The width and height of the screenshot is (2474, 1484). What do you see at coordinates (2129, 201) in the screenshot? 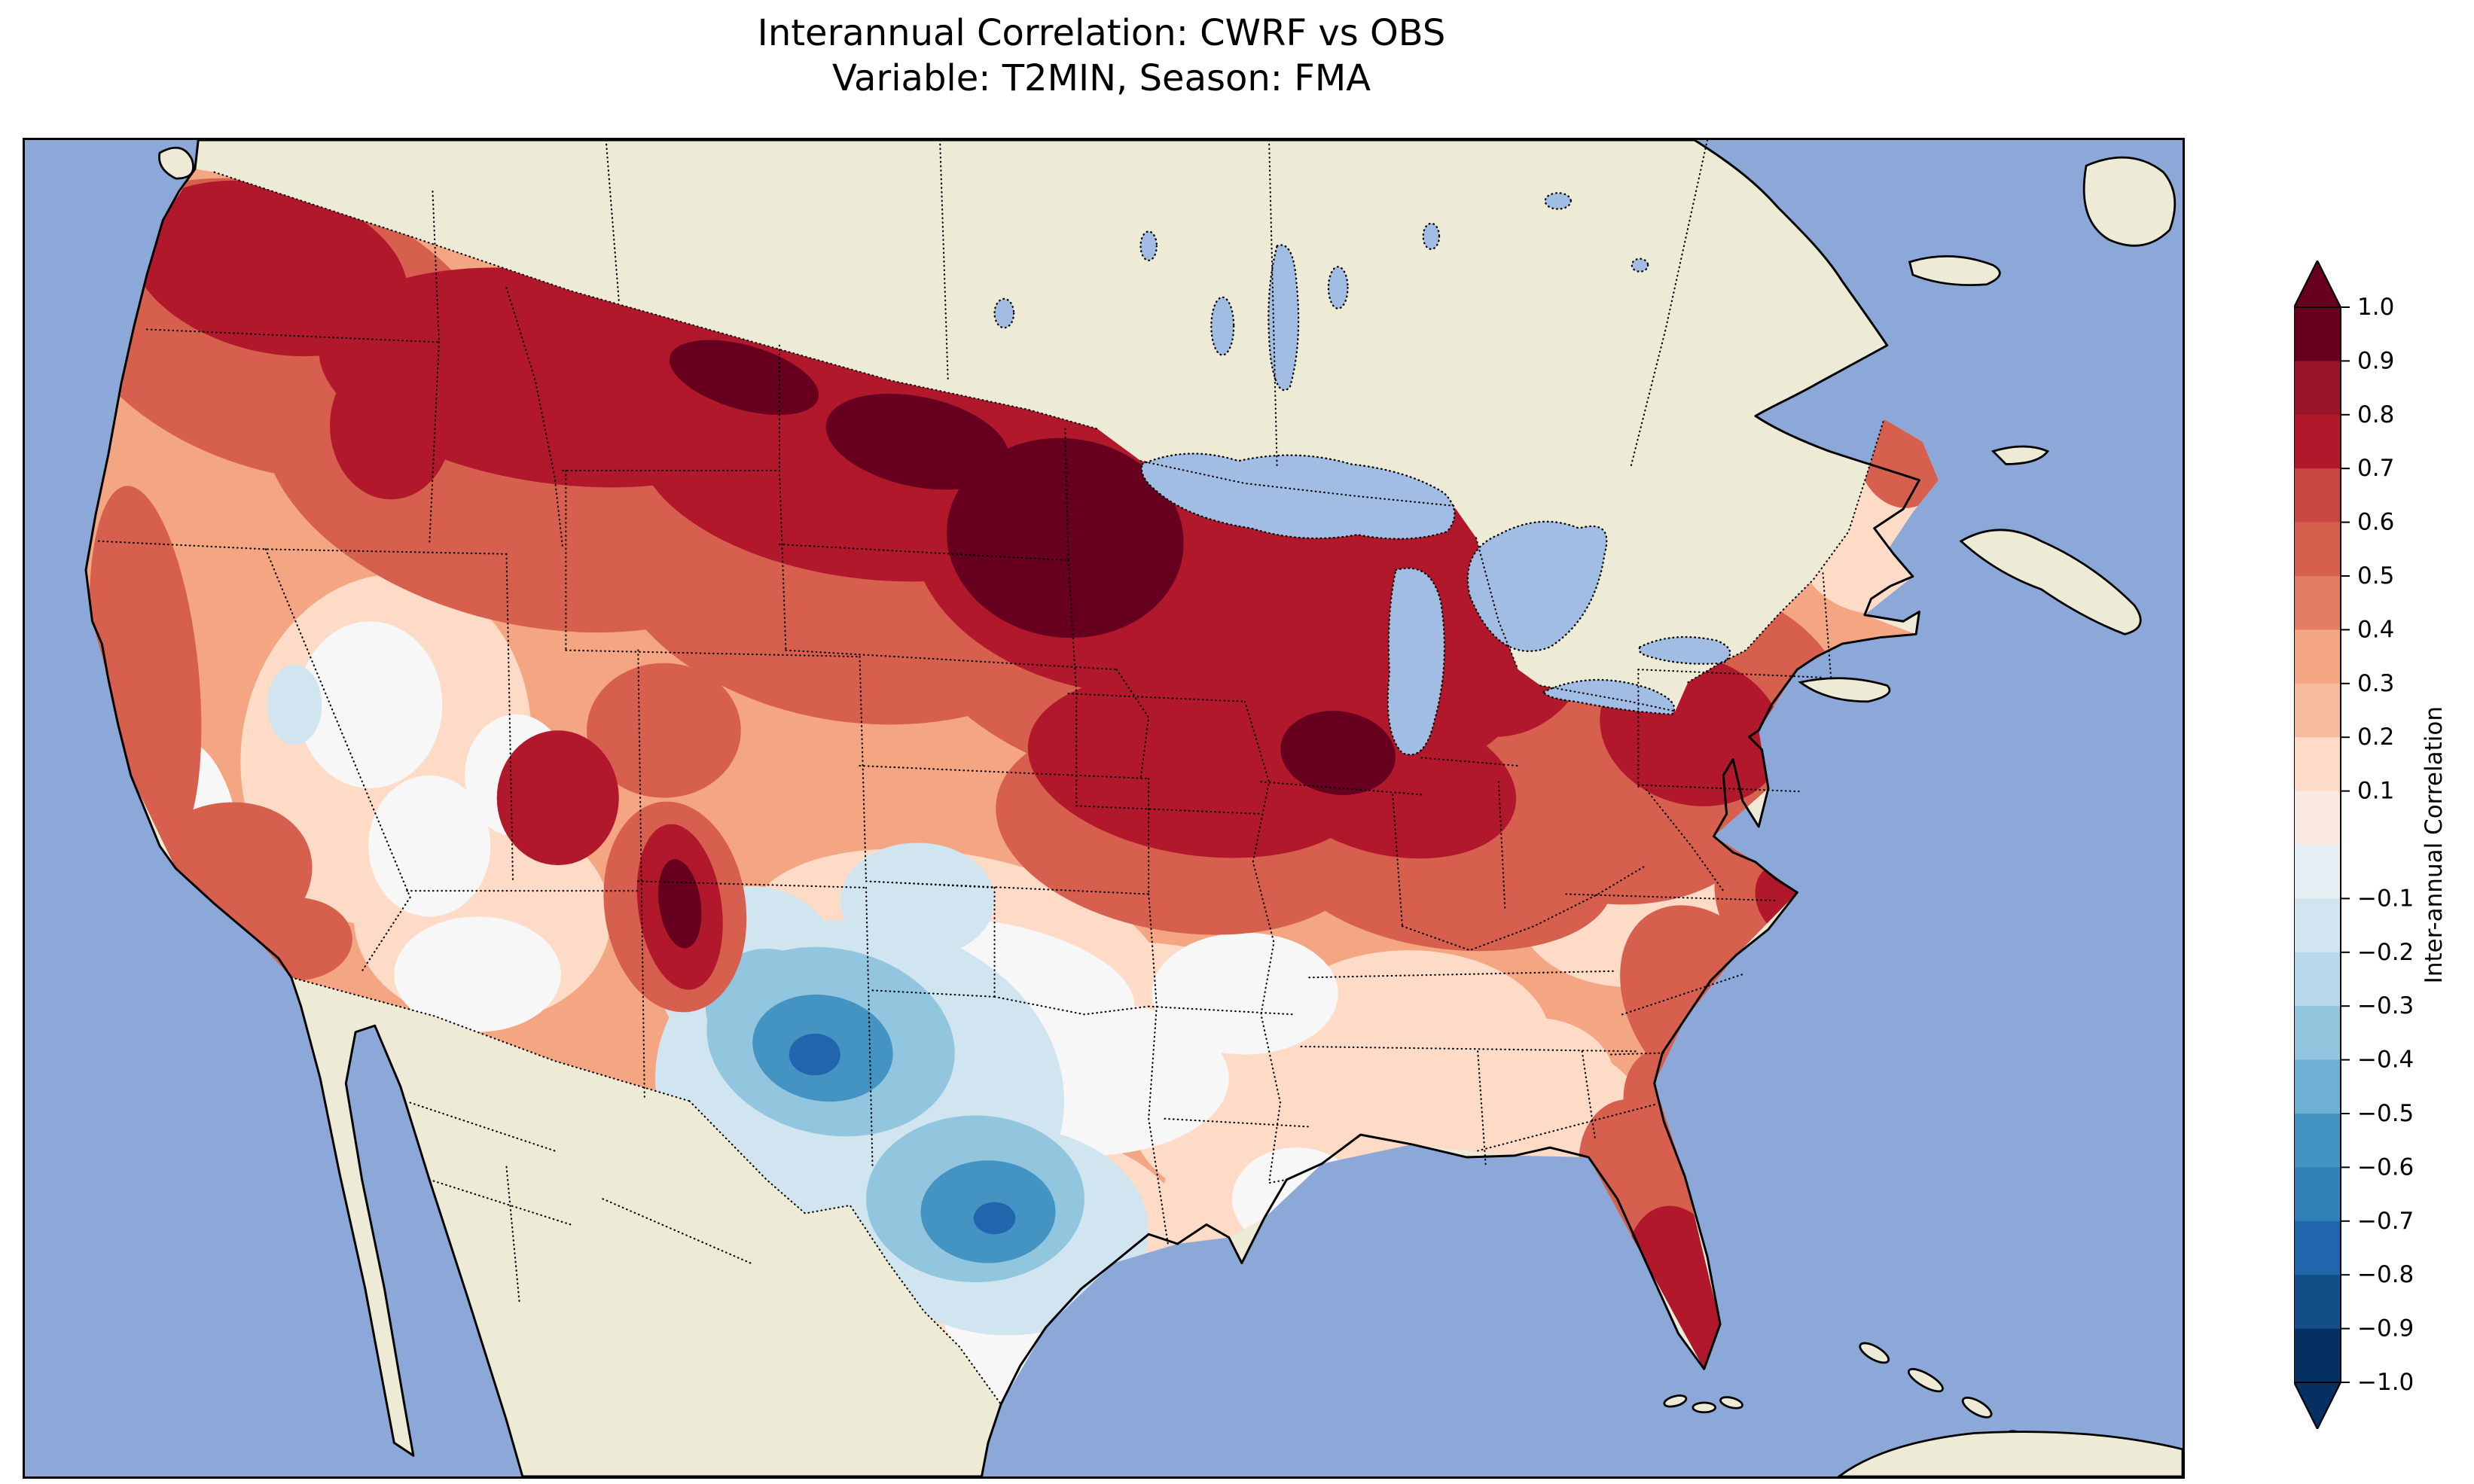
I see `newfoundland` at bounding box center [2129, 201].